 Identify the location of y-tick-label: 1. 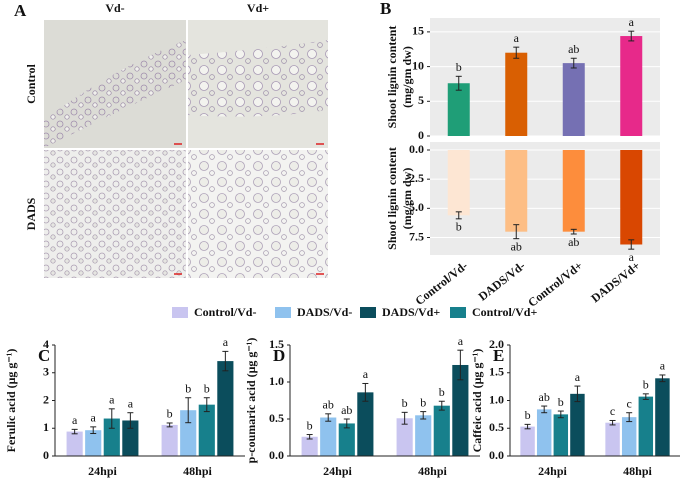
(46, 427).